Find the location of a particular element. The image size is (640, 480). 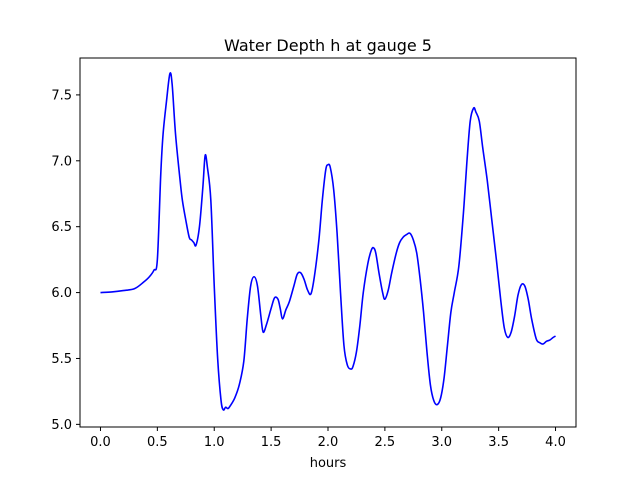

y-tick-label: 5.0 is located at coordinates (61, 425).